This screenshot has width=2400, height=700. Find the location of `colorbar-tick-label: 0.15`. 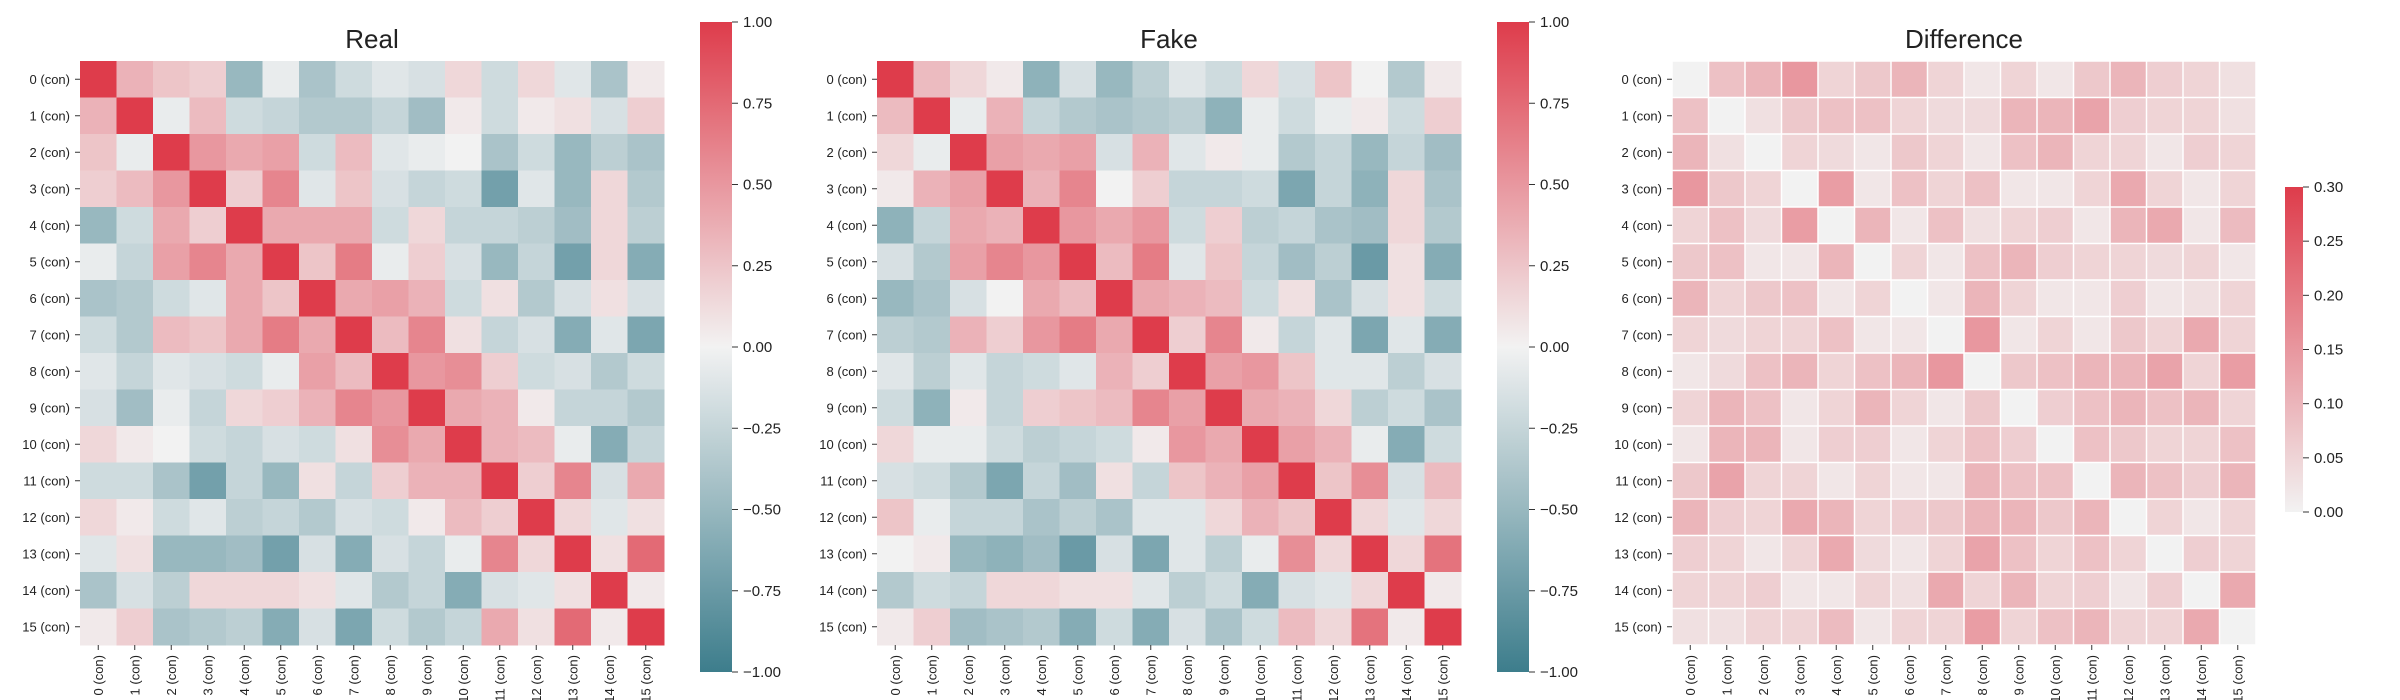

colorbar-tick-label: 0.15 is located at coordinates (2328, 350).